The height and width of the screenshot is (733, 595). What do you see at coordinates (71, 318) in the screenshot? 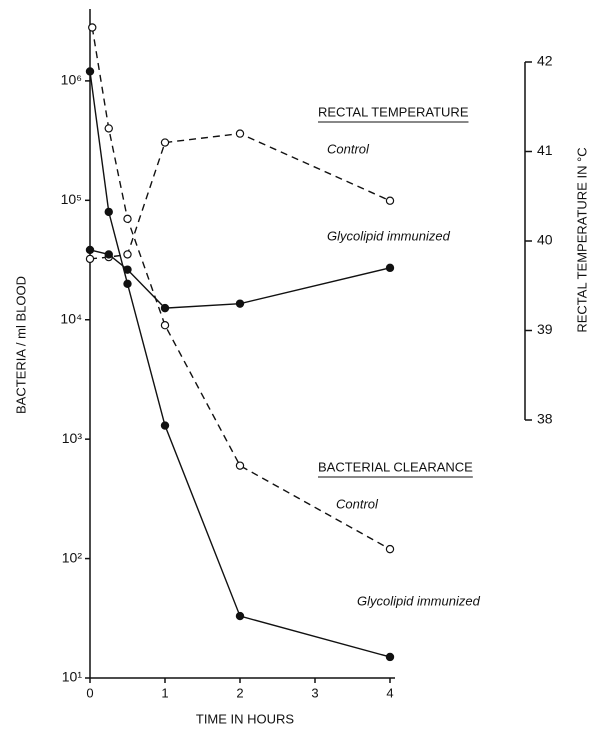
I see `y-tick-label: 10⁴` at bounding box center [71, 318].